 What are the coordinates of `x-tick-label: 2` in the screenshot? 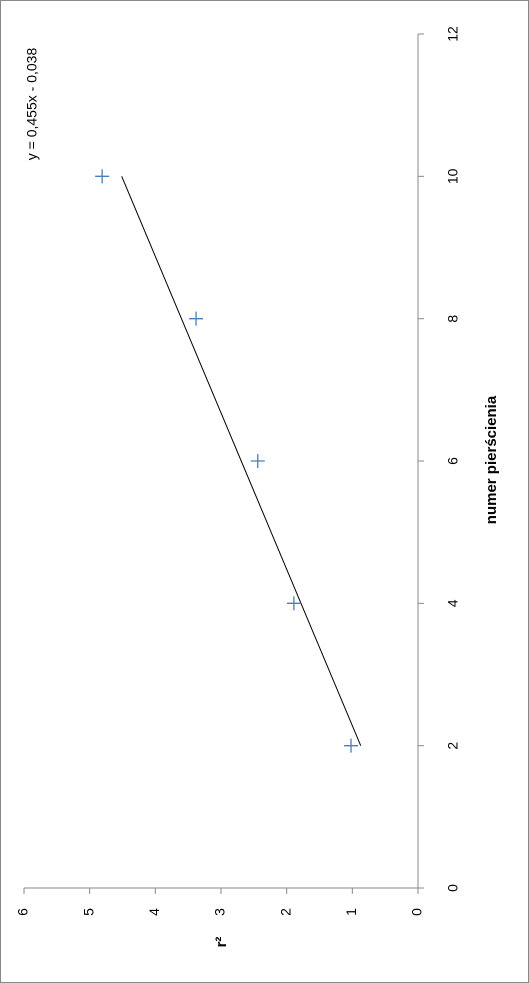 It's located at (453, 746).